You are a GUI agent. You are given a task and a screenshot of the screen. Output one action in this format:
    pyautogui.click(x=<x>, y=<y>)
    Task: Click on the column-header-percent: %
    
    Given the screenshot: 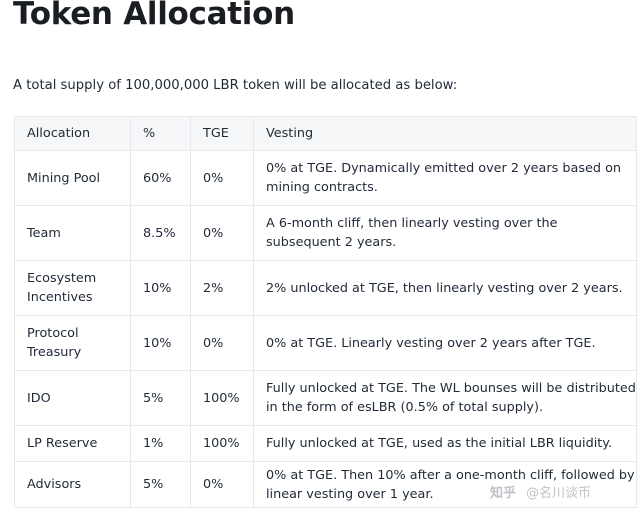 What is the action you would take?
    pyautogui.click(x=160, y=133)
    